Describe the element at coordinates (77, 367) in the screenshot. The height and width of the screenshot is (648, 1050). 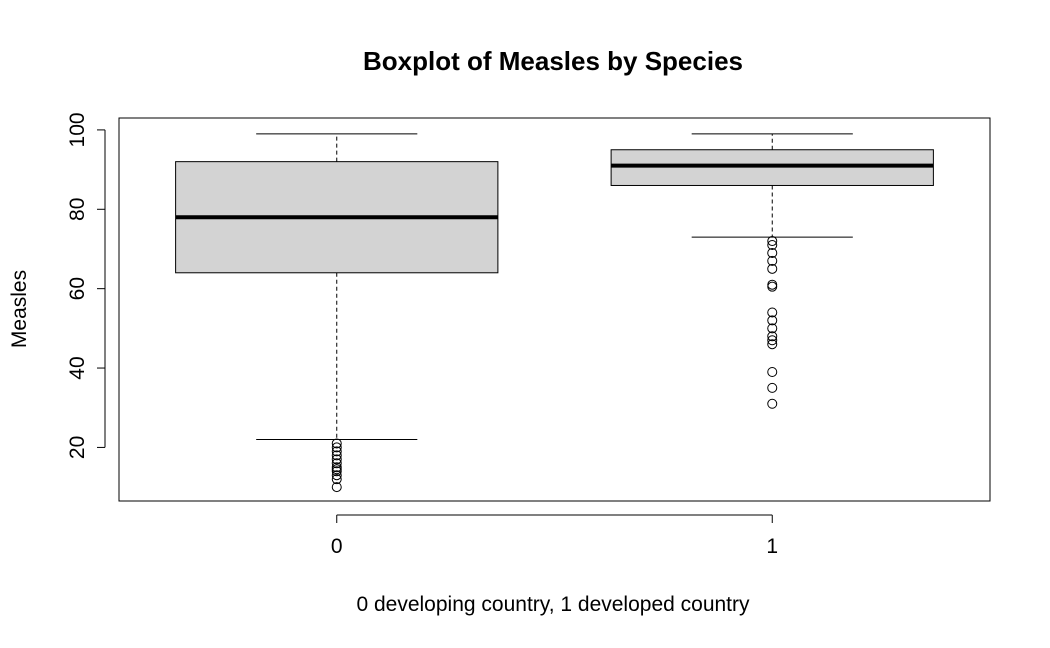
I see `y-tick-label-40: 40` at that location.